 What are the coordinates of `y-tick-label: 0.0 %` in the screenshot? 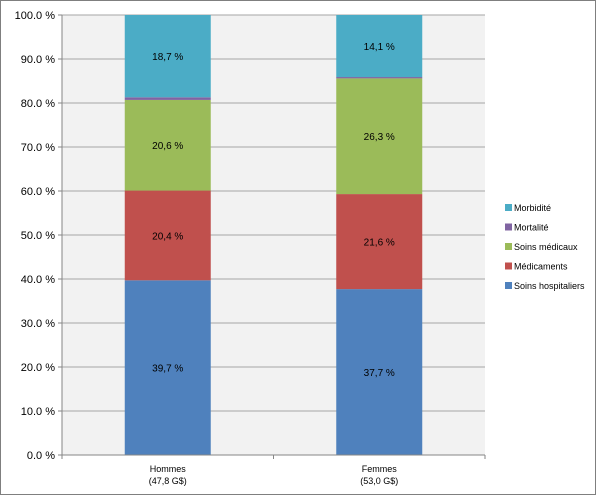 It's located at (41, 456).